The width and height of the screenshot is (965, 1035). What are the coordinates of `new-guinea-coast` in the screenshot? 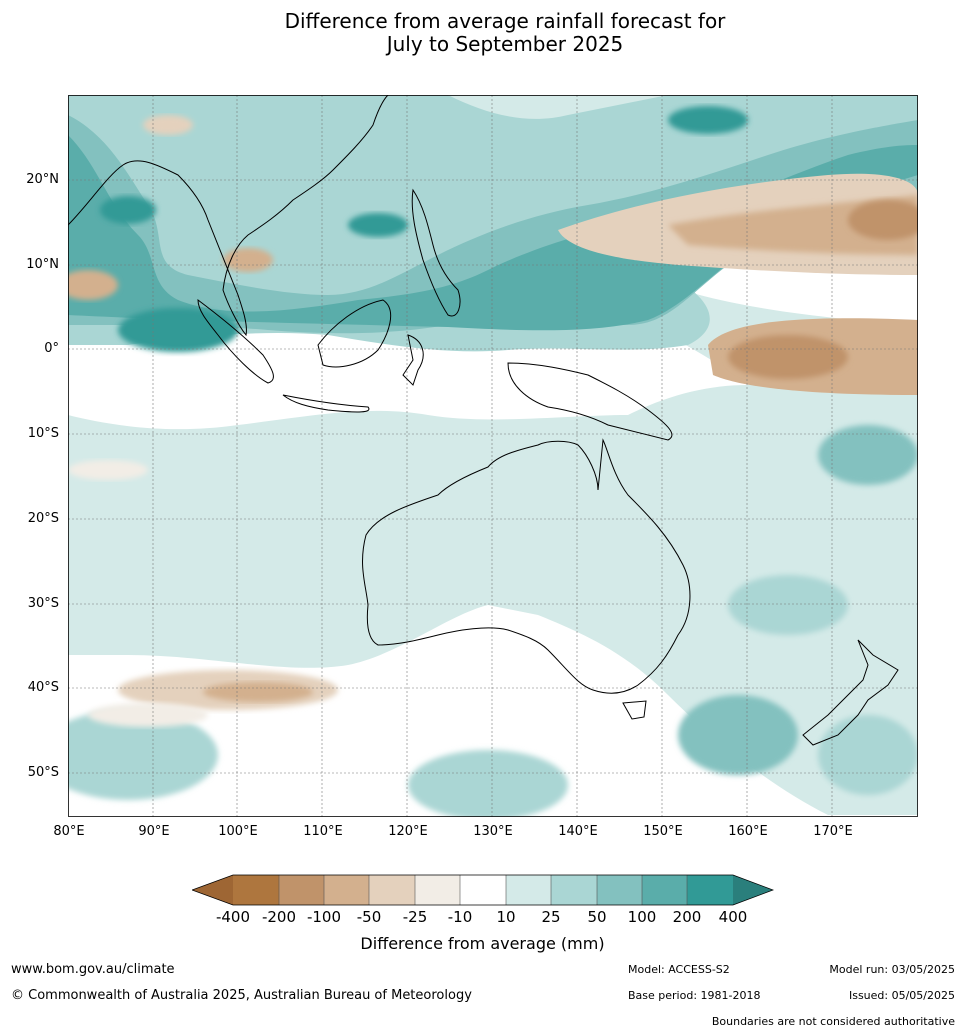 It's located at (590, 401).